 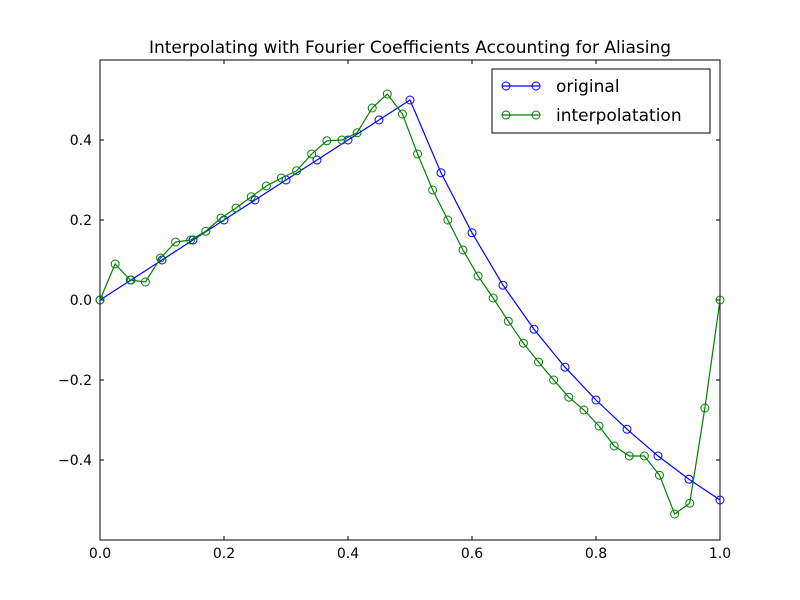 I want to click on legend-item: interpolatation, so click(x=591, y=116).